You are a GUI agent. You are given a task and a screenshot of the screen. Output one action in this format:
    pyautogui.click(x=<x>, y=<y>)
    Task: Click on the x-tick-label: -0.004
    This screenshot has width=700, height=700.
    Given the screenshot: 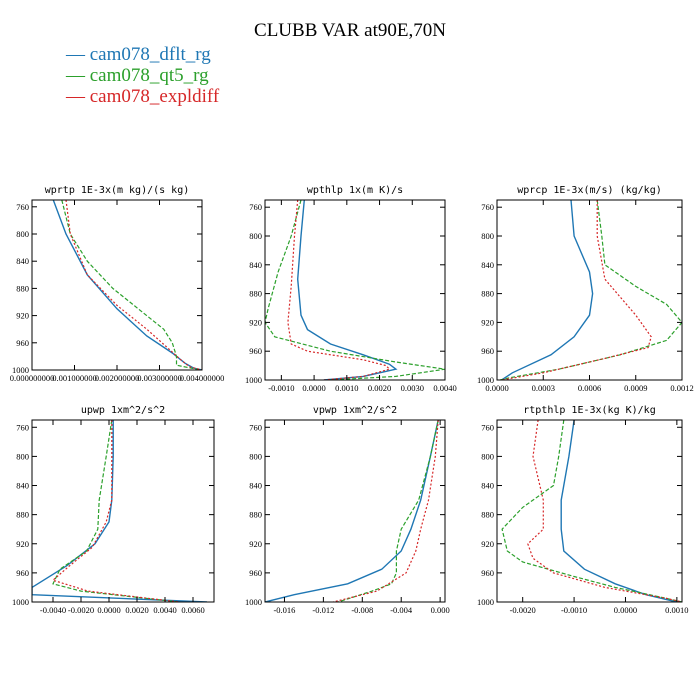 What is the action you would take?
    pyautogui.click(x=401, y=610)
    